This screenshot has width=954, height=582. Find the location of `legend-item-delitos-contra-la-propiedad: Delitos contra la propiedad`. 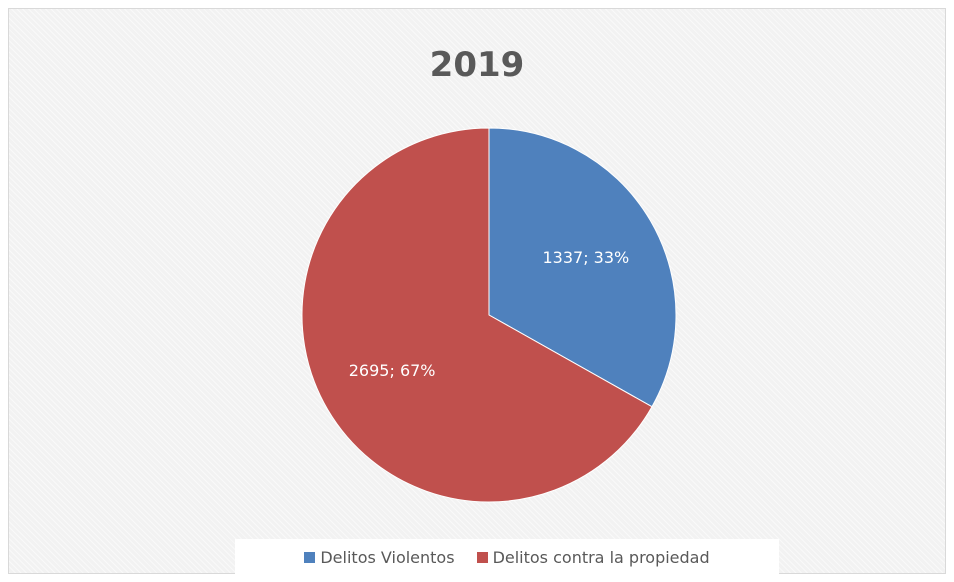

legend-item-delitos-contra-la-propiedad: Delitos contra la propiedad is located at coordinates (593, 557).